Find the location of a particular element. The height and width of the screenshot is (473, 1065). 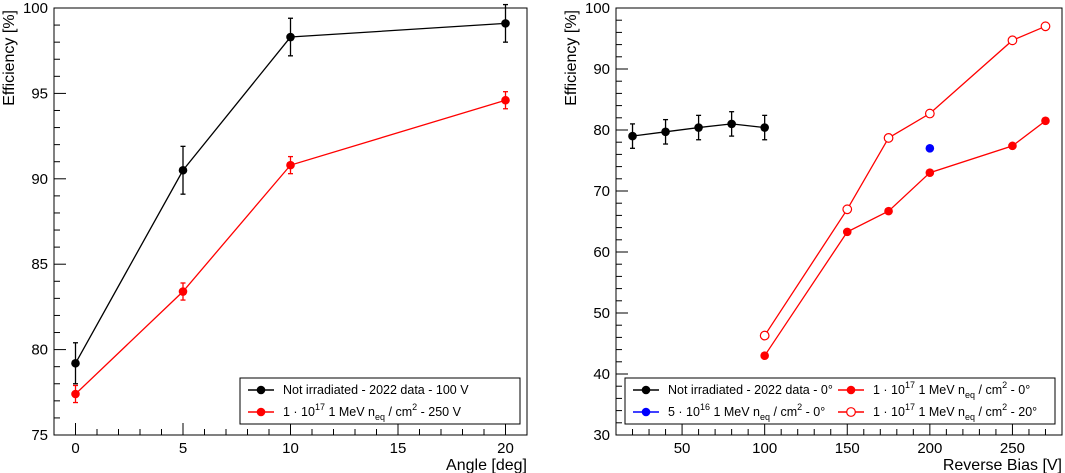

legend-item: 1 · 1017 1 MeV neq / cm2 - 250 V is located at coordinates (355, 412).